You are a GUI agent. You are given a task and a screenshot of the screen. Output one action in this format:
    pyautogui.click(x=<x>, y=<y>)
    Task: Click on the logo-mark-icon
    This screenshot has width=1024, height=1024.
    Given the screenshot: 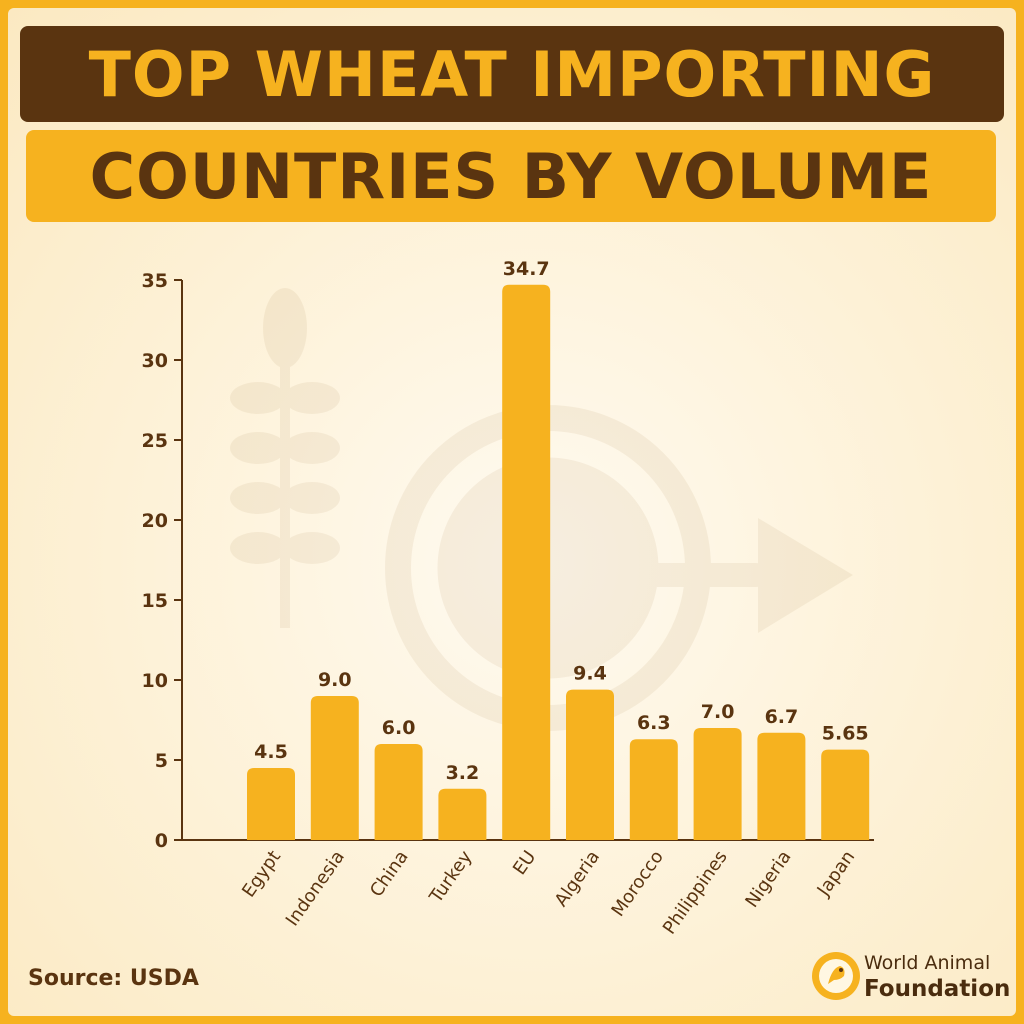 What is the action you would take?
    pyautogui.click(x=836, y=976)
    